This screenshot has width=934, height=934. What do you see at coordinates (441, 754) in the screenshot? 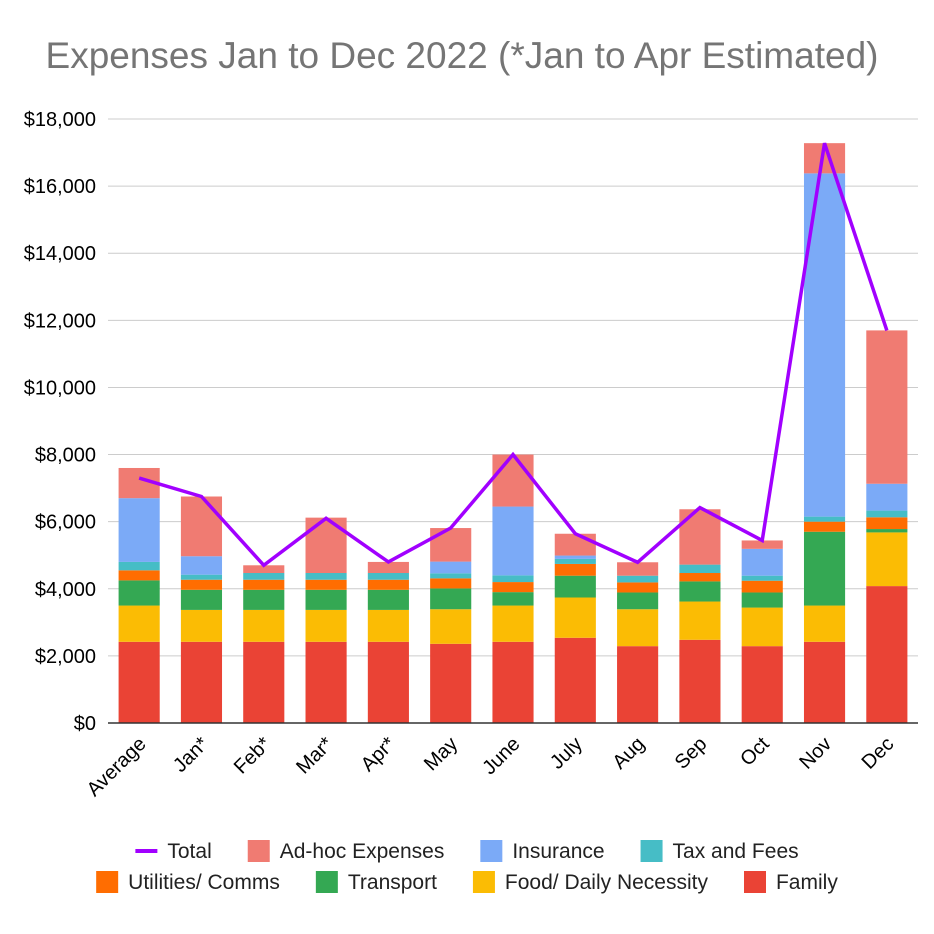
I see `x-tick-label: May` at bounding box center [441, 754].